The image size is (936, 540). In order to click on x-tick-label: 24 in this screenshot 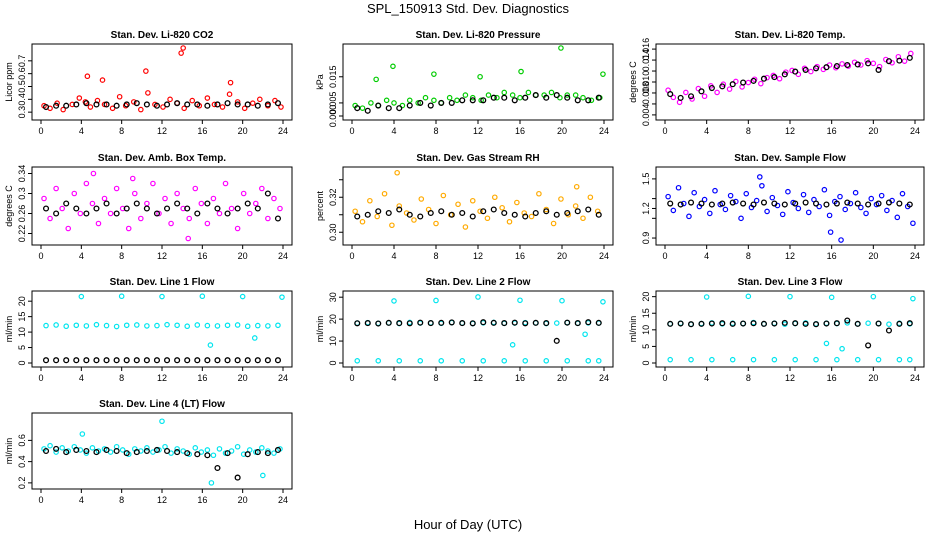, I will do `click(283, 131)`.